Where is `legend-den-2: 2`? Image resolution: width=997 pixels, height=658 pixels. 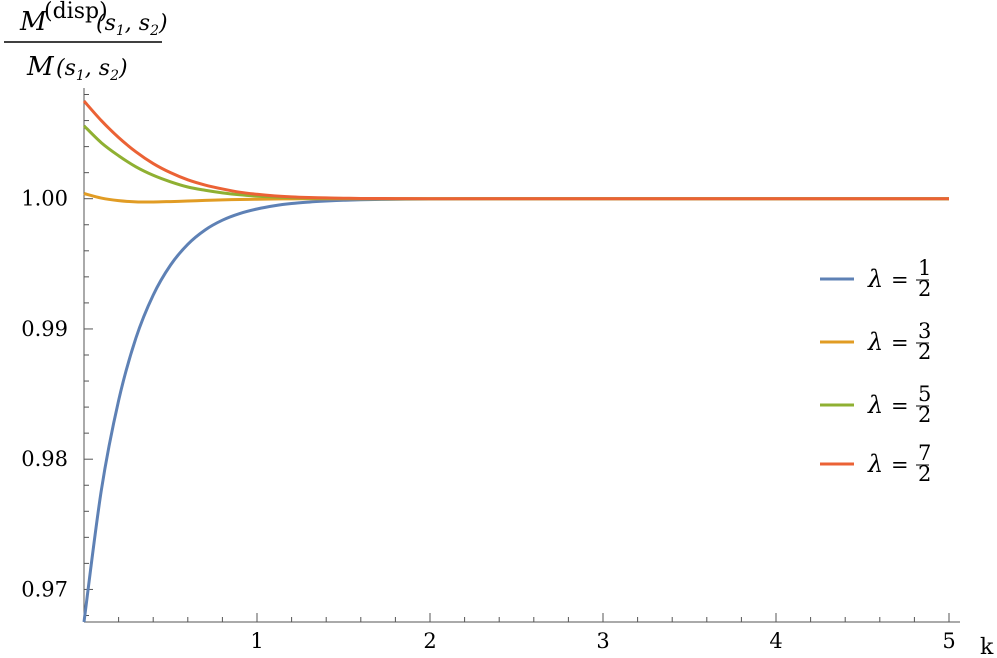 legend-den-2: 2 is located at coordinates (924, 352).